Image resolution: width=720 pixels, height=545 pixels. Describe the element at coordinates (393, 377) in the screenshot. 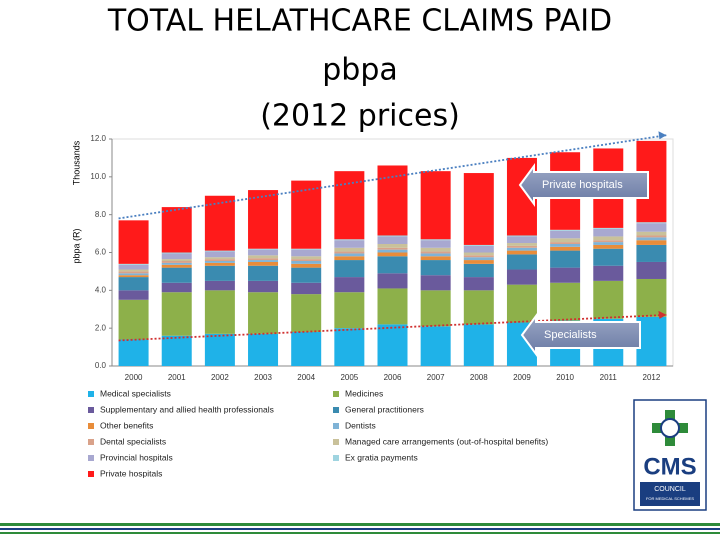

I see `x-tick-label: 2006` at that location.